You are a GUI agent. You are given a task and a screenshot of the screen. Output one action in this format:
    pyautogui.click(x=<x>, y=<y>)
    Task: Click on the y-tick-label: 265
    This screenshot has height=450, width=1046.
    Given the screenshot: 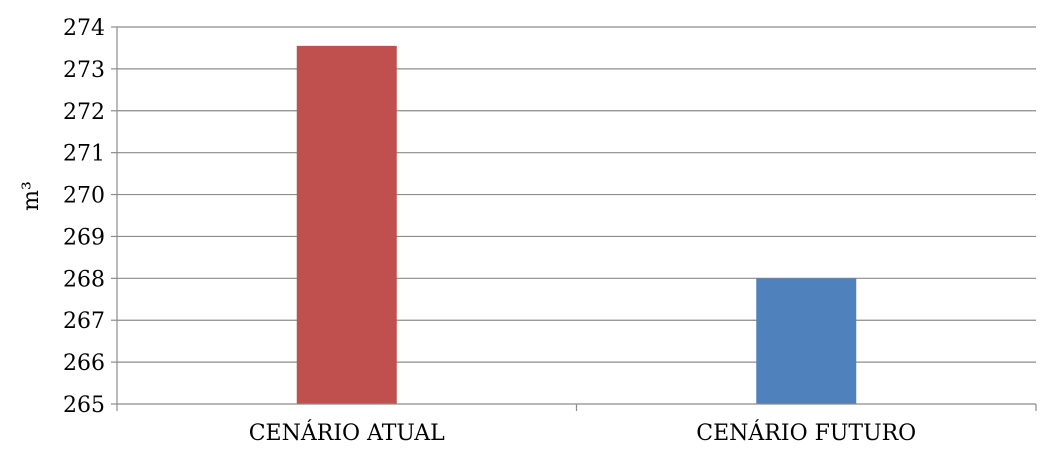 What is the action you would take?
    pyautogui.click(x=84, y=405)
    